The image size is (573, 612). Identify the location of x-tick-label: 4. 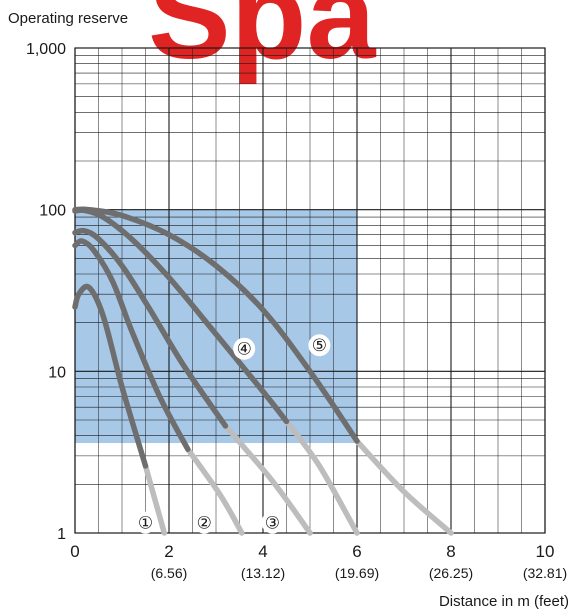
(262, 551).